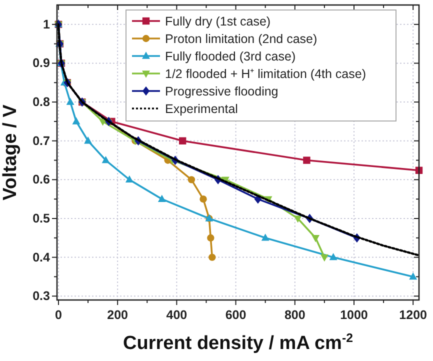 The image size is (433, 361). I want to click on legend-label: Experimental, so click(201, 109).